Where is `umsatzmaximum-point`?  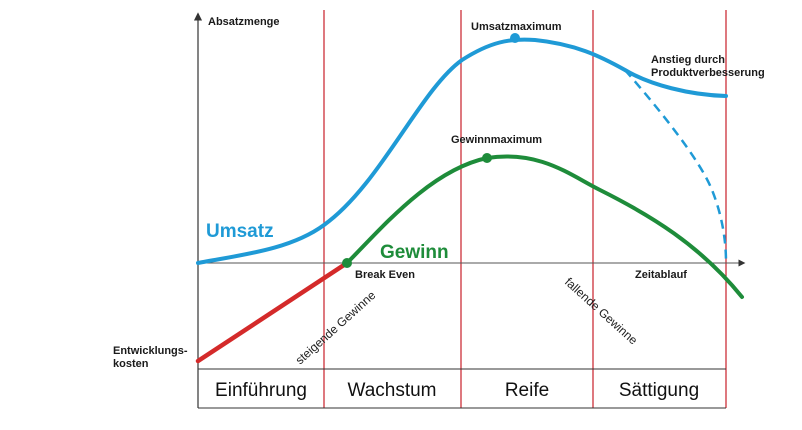
umsatzmaximum-point is located at coordinates (515, 38).